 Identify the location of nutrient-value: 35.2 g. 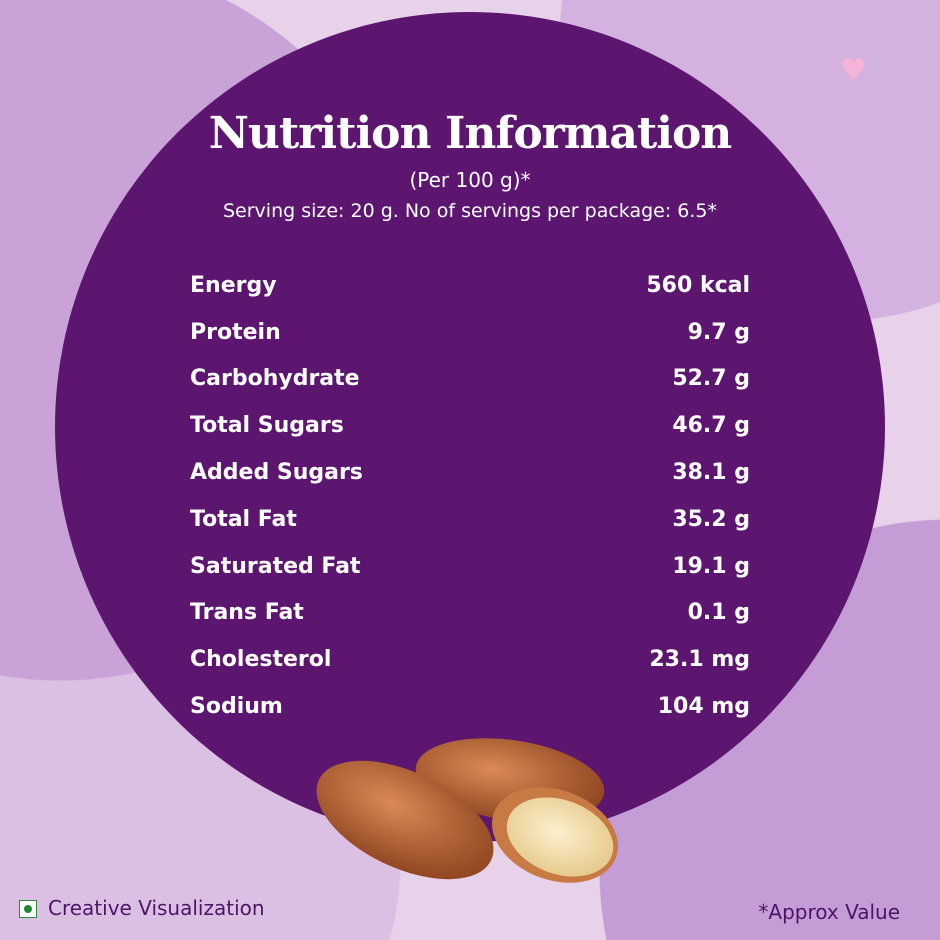
(711, 519).